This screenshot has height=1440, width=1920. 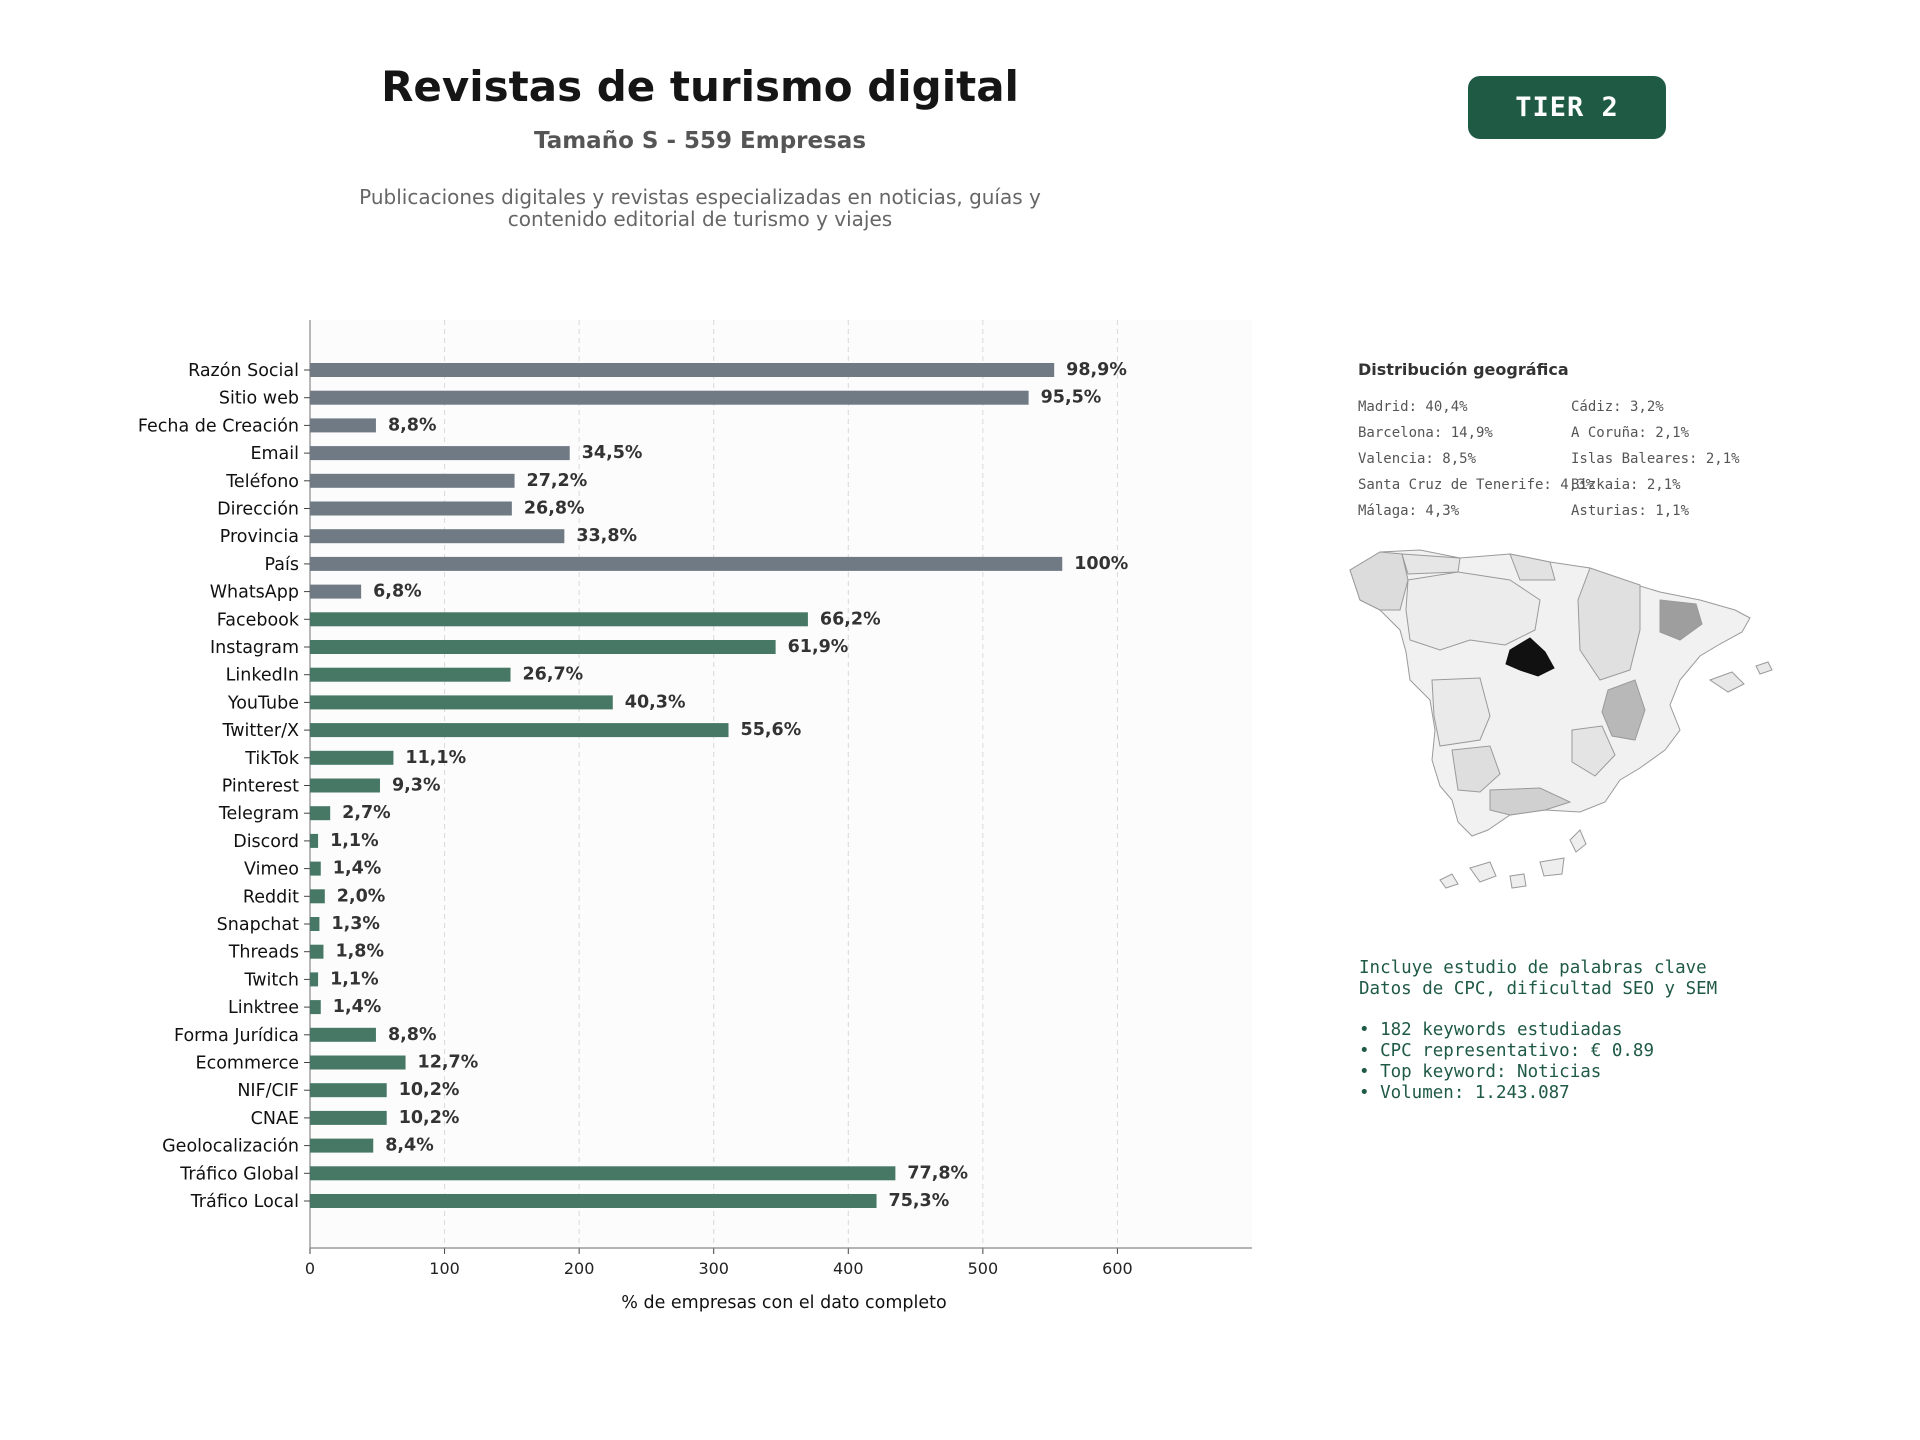 I want to click on category-label: Fecha de Creación, so click(x=218, y=426).